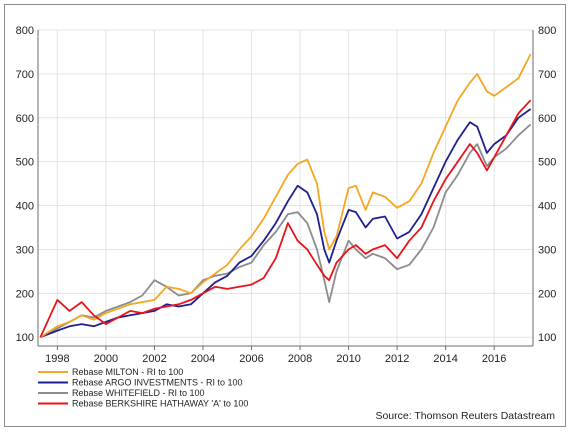 The image size is (571, 432). I want to click on y-tick-right-500: 500, so click(547, 163).